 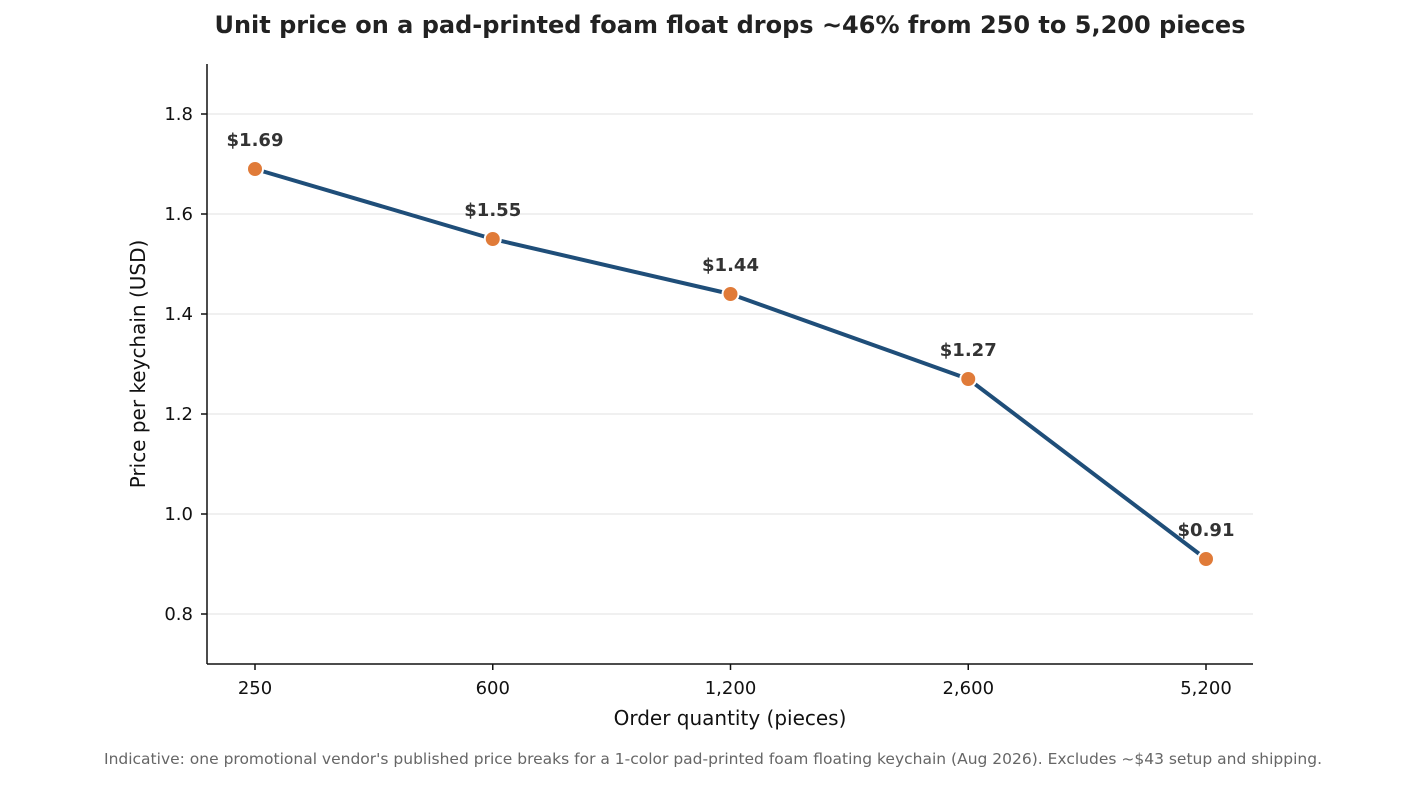 What do you see at coordinates (138, 364) in the screenshot?
I see `y-axis-title: Price per keychain (USD)` at bounding box center [138, 364].